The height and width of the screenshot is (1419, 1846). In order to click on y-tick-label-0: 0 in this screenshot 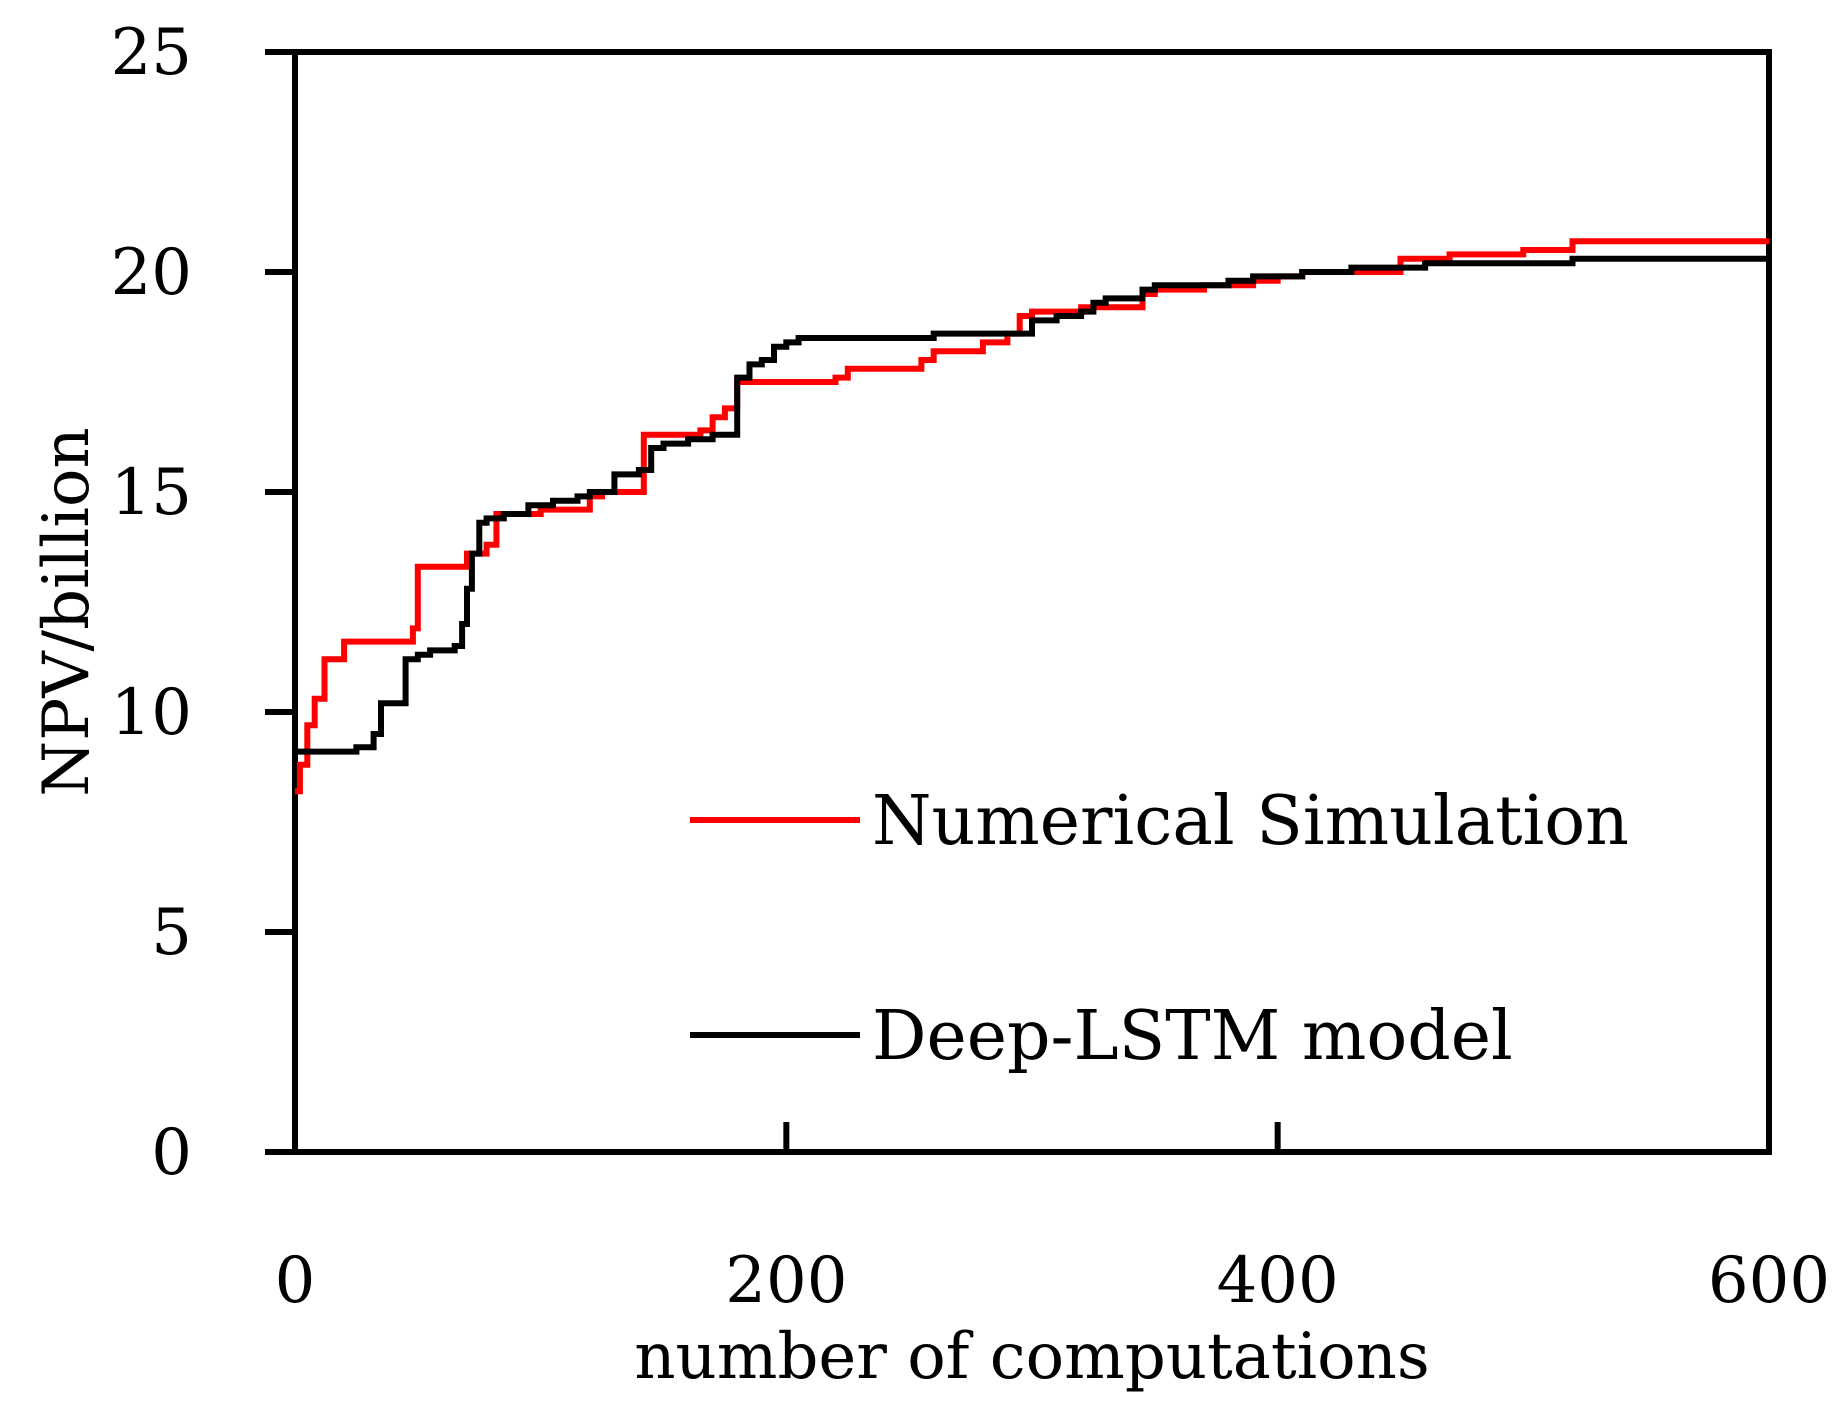, I will do `click(171, 1153)`.